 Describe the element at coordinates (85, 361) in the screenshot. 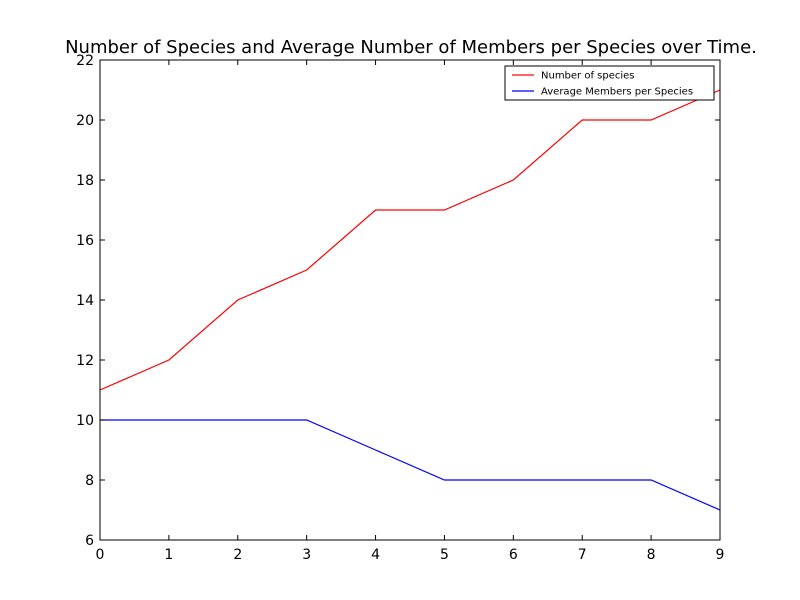

I see `y-tick-label: 12` at that location.